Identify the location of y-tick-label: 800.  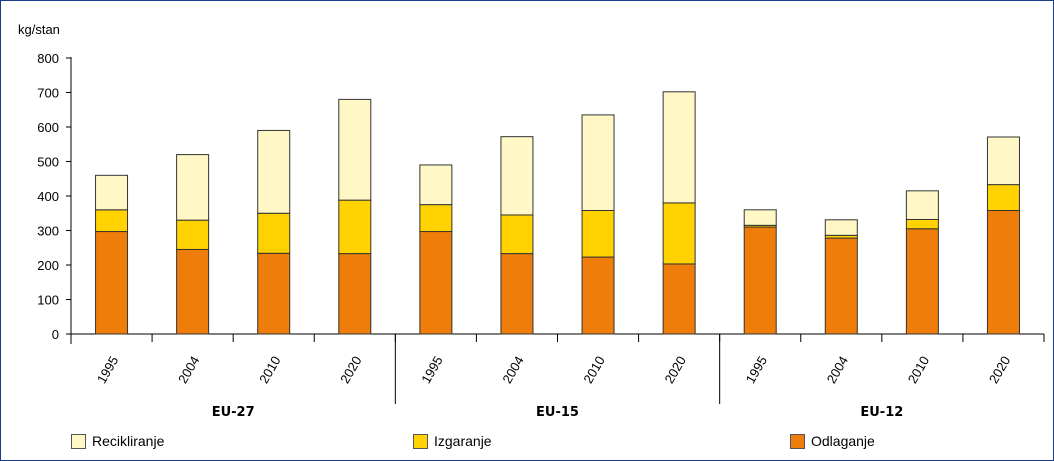
(48, 58).